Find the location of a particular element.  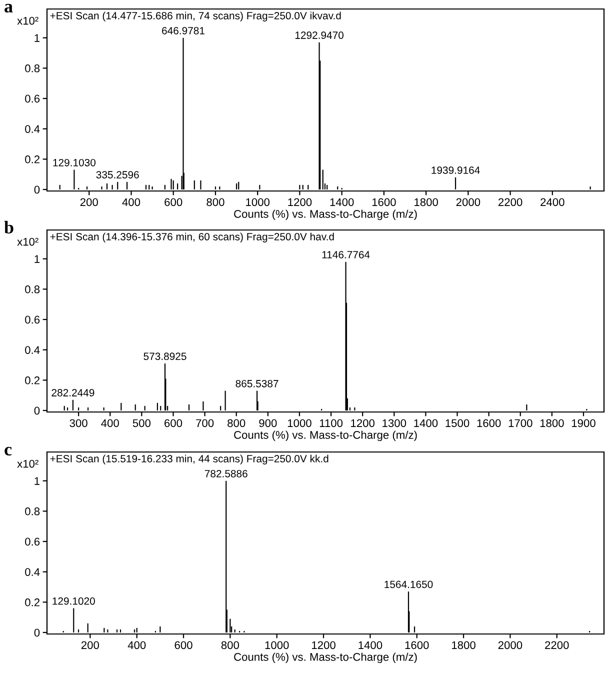

annotation: 282.2449 is located at coordinates (73, 392).